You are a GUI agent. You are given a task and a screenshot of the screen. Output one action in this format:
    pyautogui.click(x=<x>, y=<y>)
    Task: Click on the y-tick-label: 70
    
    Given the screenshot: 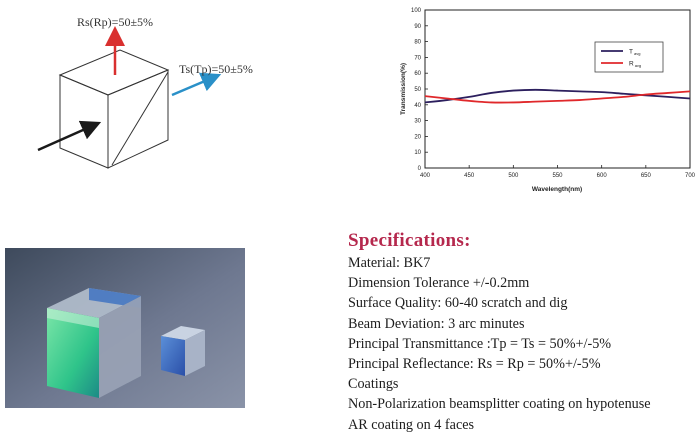 What is the action you would take?
    pyautogui.click(x=417, y=58)
    